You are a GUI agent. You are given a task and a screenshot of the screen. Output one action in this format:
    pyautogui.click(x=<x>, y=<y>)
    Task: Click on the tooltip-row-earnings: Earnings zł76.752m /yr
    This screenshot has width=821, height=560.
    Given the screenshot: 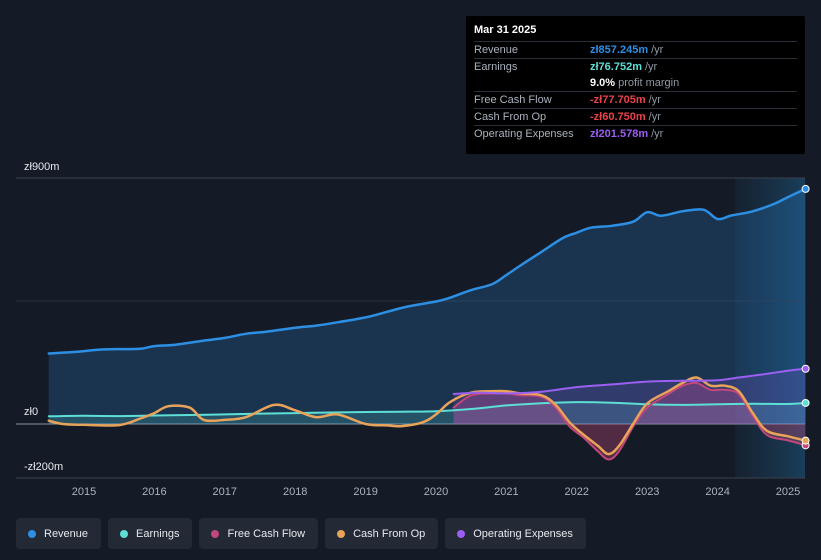 What is the action you would take?
    pyautogui.click(x=635, y=66)
    